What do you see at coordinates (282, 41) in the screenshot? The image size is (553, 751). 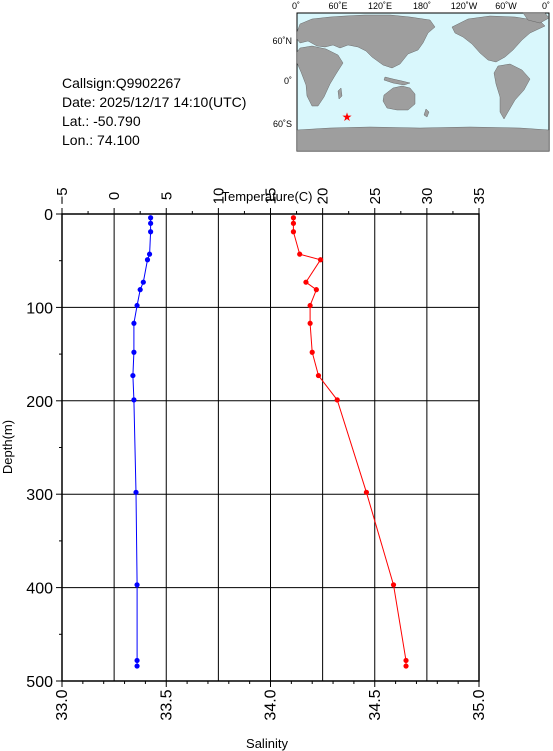 I see `map-lat-label: 60˚N` at bounding box center [282, 41].